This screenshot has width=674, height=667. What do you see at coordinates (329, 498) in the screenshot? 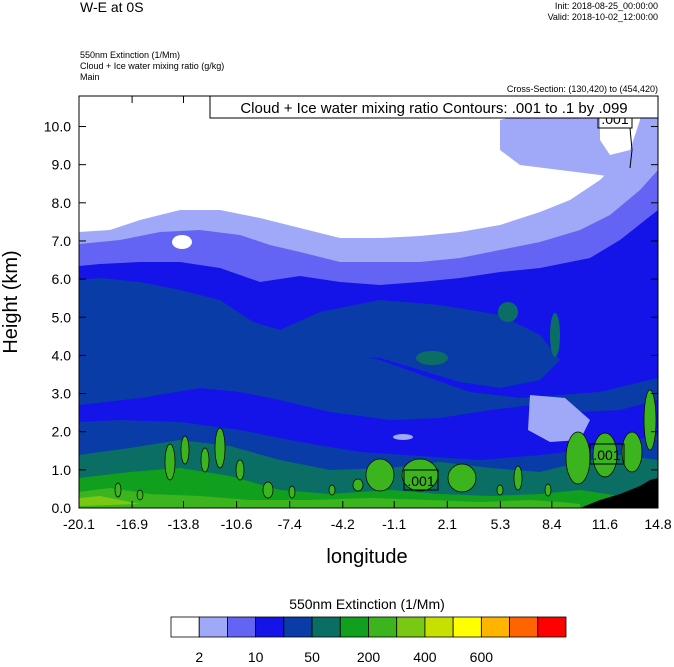
I see `fill-light-green-surface` at bounding box center [329, 498].